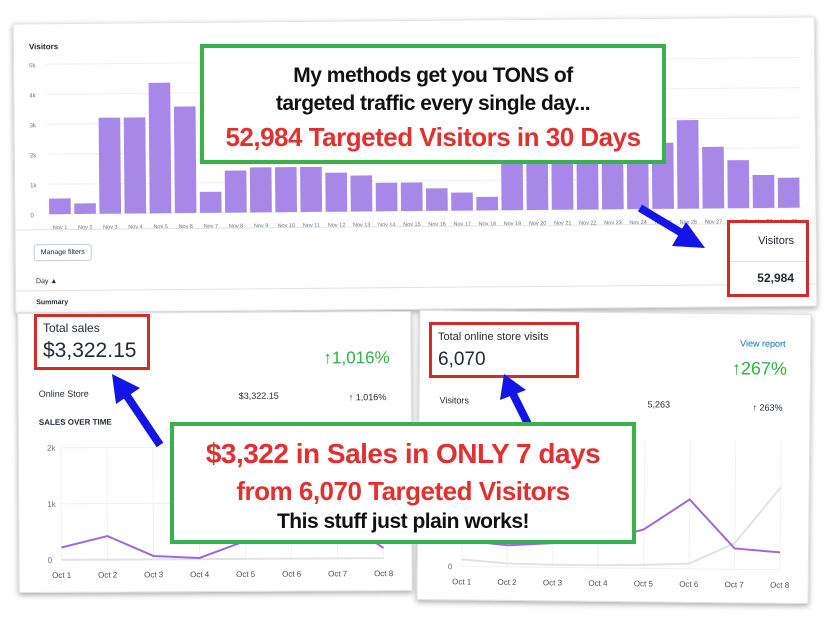 Image resolution: width=828 pixels, height=619 pixels. I want to click on total-visits-title: Total online store visits, so click(493, 337).